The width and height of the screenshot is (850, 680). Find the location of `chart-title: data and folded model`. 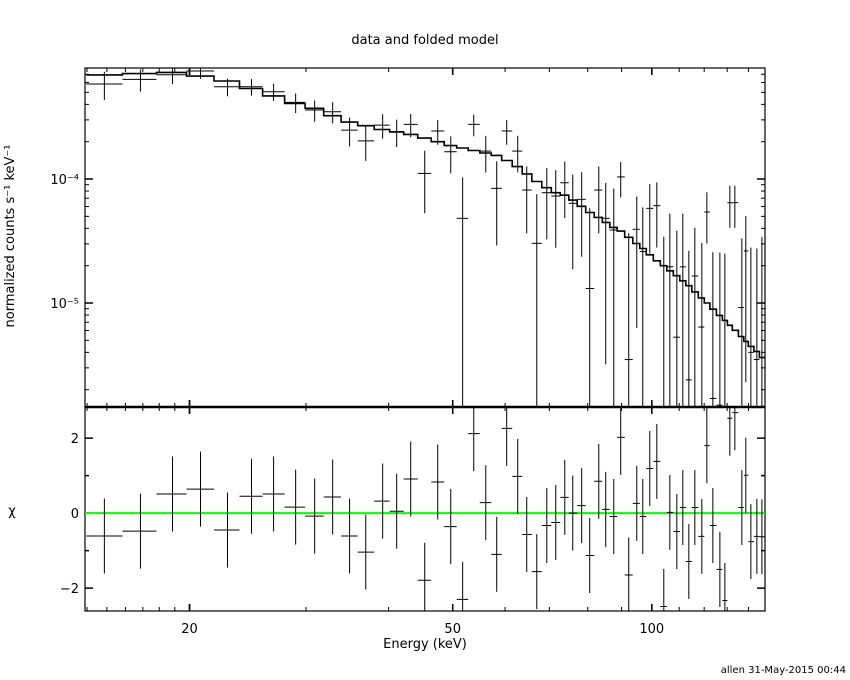

chart-title: data and folded model is located at coordinates (424, 40).